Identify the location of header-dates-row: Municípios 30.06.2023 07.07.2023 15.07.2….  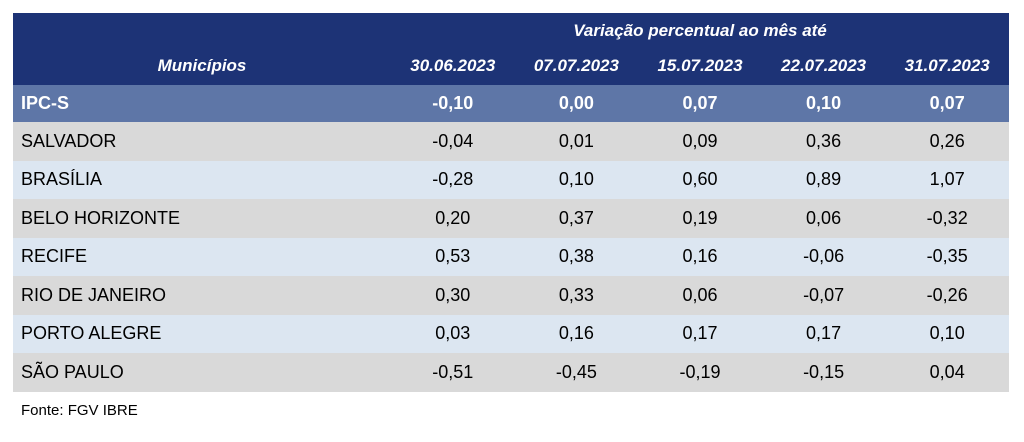
(511, 65).